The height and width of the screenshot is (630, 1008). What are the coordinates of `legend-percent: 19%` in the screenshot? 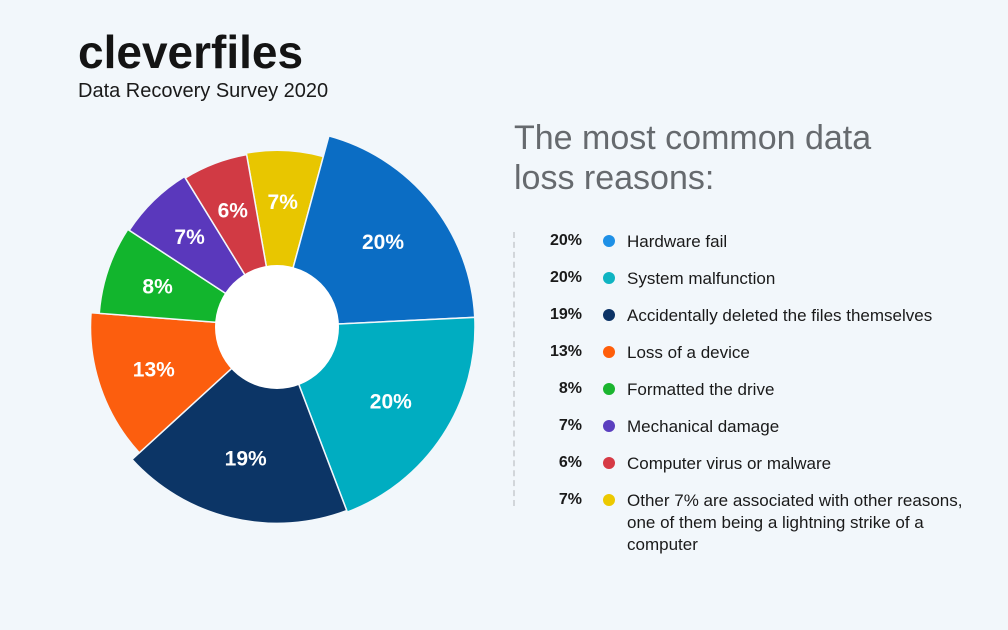 It's located at (565, 314).